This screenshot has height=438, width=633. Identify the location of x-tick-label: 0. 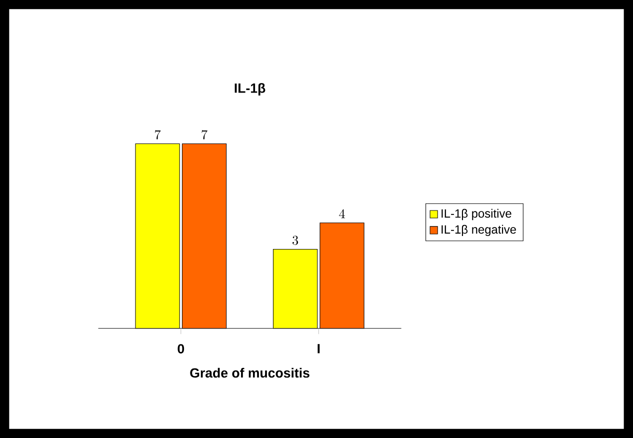
(181, 349).